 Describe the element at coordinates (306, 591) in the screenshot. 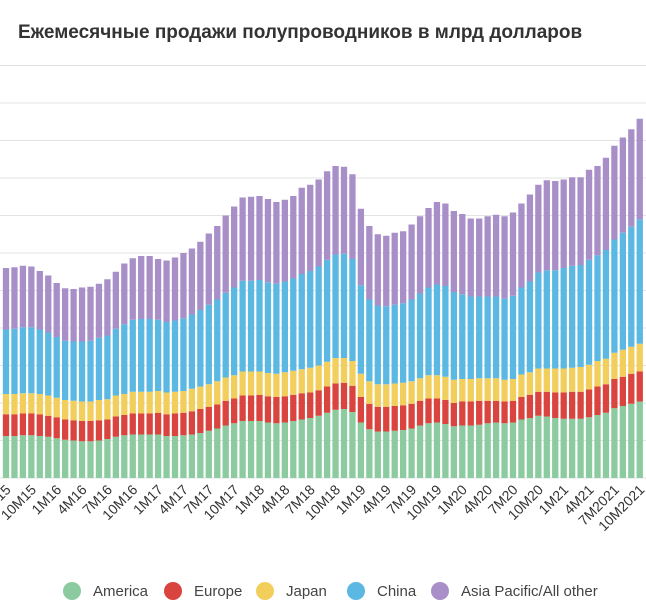

I see `legend-label: Japan` at that location.